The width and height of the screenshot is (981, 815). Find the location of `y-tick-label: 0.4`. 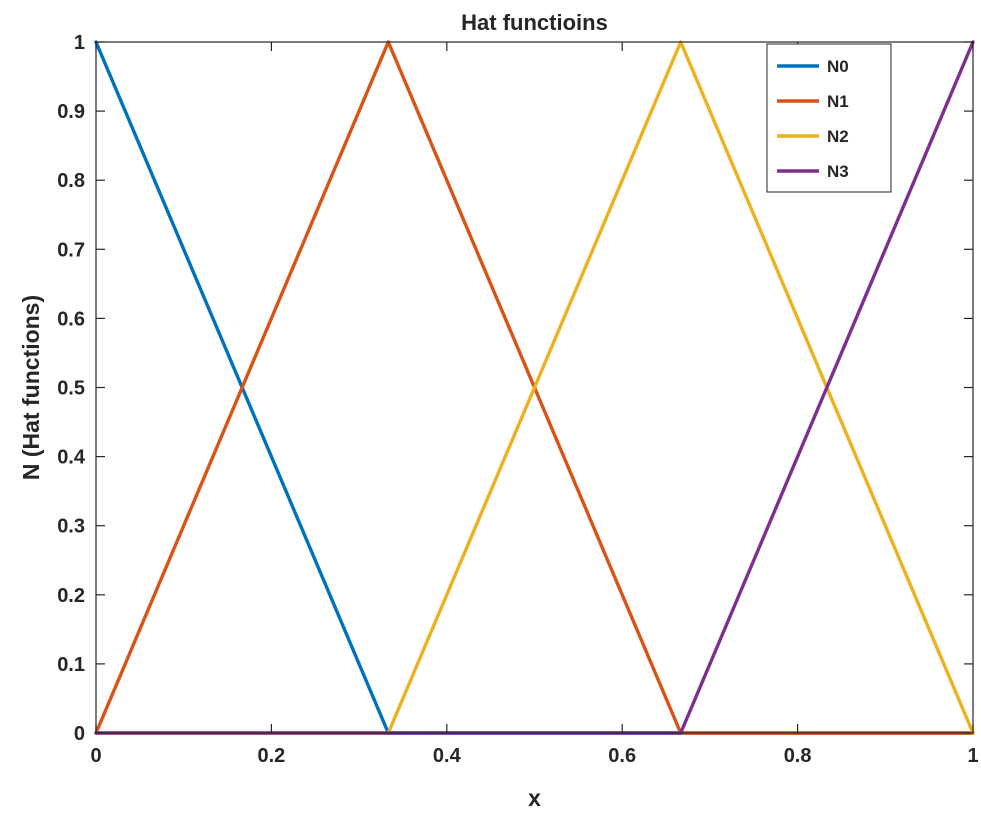

y-tick-label: 0.4 is located at coordinates (71, 458).